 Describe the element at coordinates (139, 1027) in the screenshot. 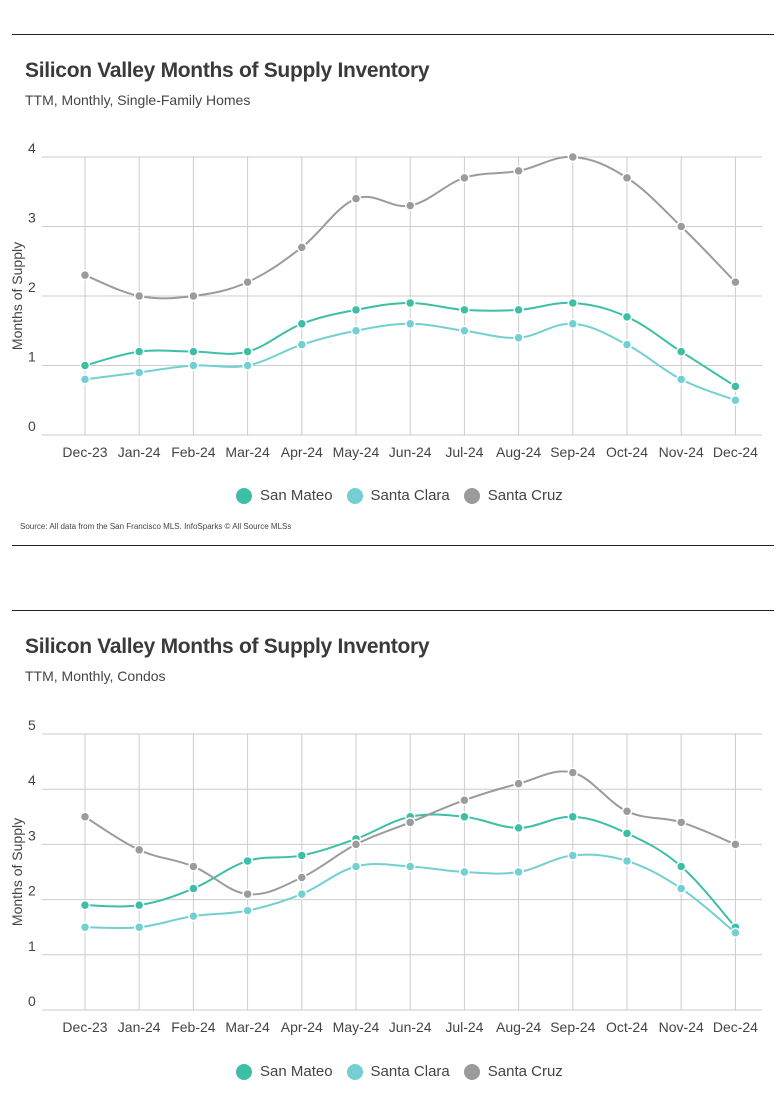

I see `x-tick-label: Jan-24` at that location.